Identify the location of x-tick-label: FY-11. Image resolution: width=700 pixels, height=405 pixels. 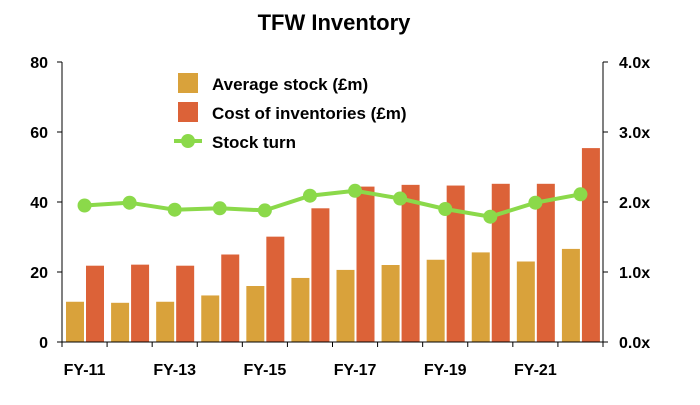
(85, 370).